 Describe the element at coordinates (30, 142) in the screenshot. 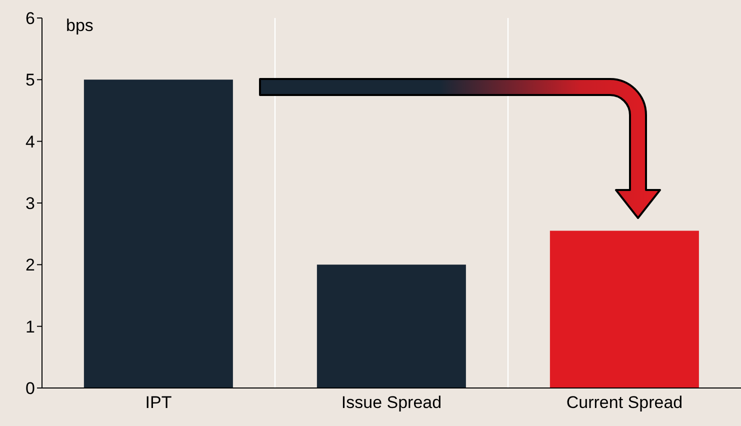

I see `y-tick-label: 4` at that location.